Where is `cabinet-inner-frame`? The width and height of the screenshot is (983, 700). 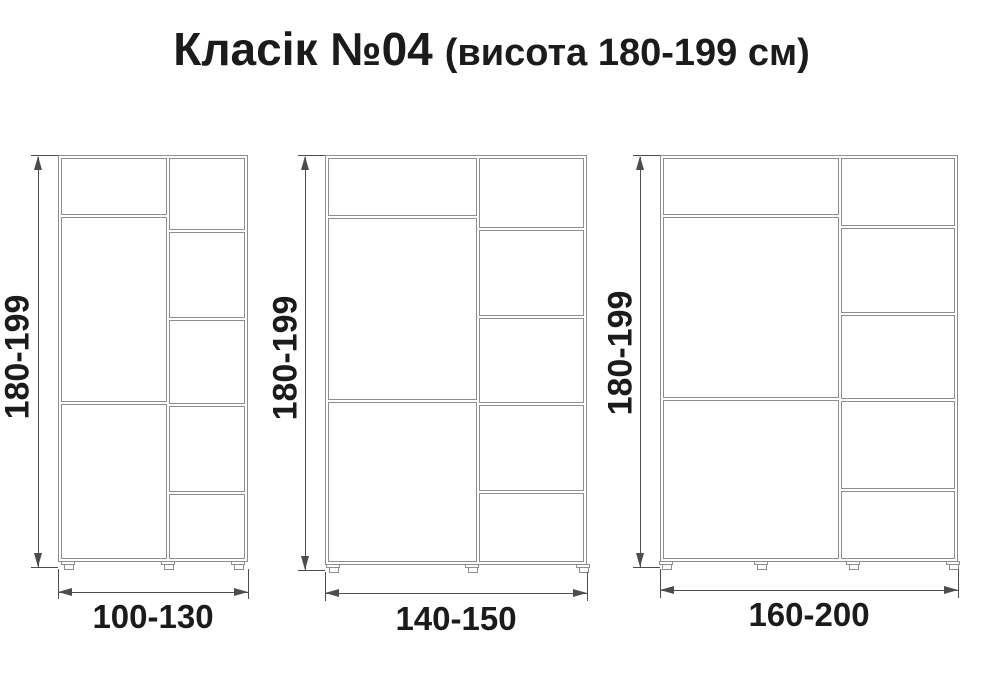 cabinet-inner-frame is located at coordinates (153, 358).